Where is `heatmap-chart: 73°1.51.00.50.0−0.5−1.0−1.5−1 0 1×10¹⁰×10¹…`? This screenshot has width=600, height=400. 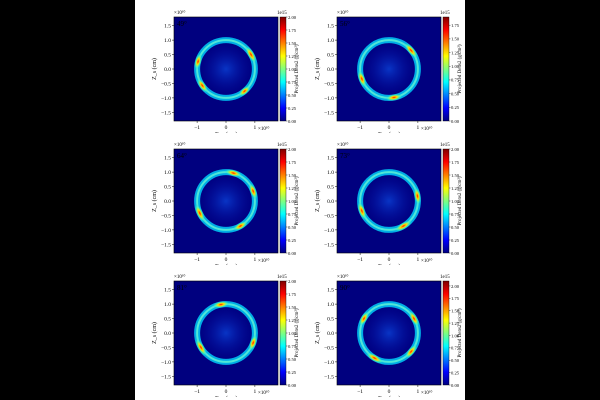 heatmap-chart: 73°1.51.00.50.0−0.5−1.0−1.5−1 0 1×10¹⁰×10¹… is located at coordinates (388, 203).